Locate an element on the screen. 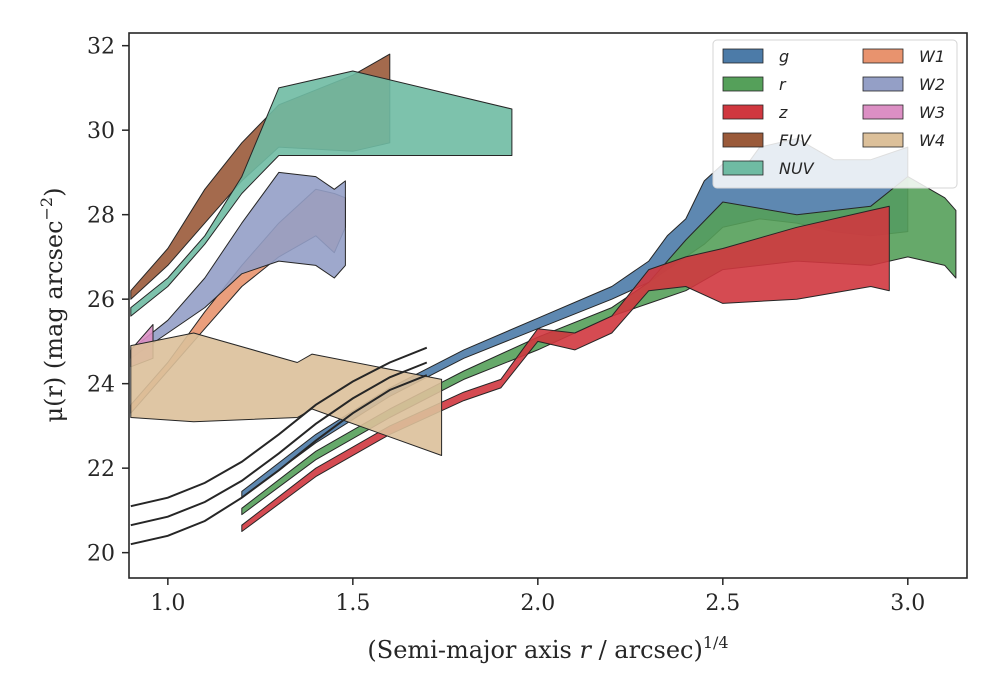  y-tick-label: 32 is located at coordinates (101, 47).